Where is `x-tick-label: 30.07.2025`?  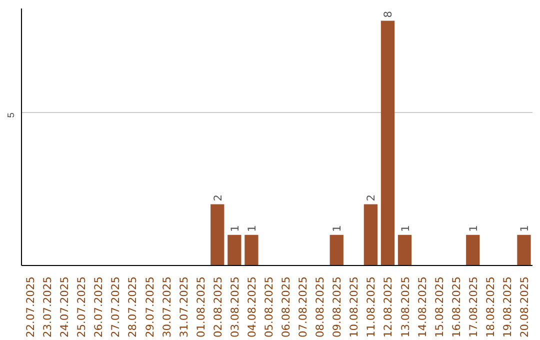 x-tick-label: 30.07.2025 is located at coordinates (167, 307).